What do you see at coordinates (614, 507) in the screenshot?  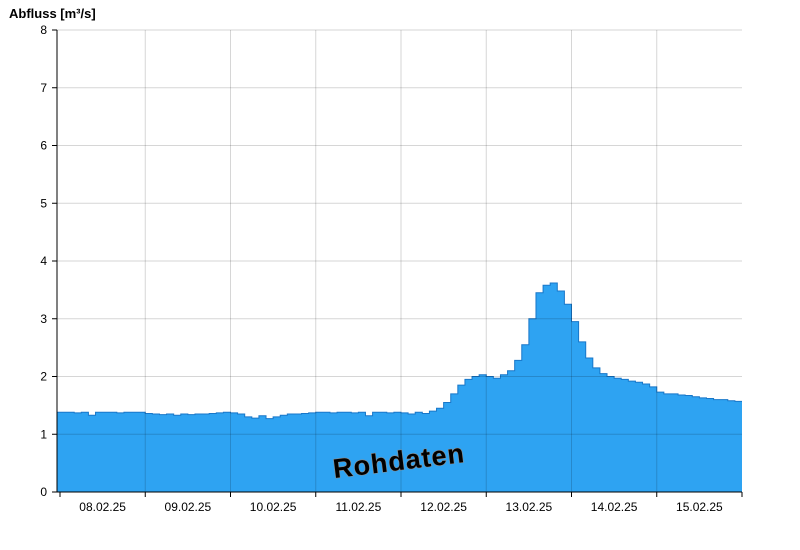 I see `x-date-label: 14.02.25` at bounding box center [614, 507].